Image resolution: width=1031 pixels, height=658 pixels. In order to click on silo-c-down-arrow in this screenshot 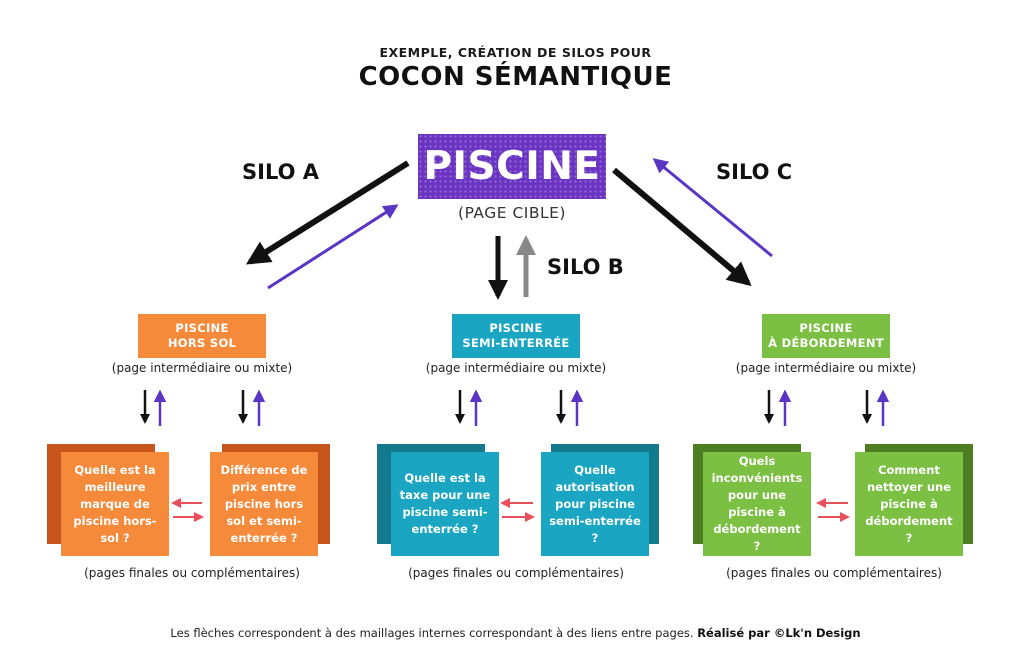, I will do `click(682, 227)`.